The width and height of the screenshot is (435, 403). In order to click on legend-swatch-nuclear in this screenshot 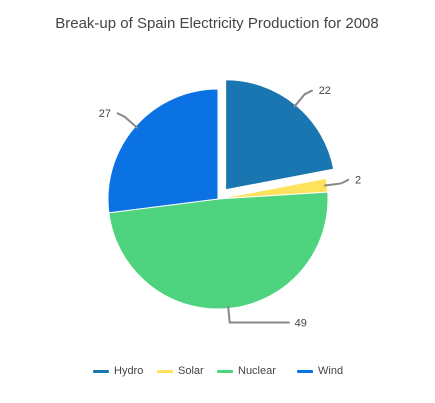, I will do `click(225, 371)`.